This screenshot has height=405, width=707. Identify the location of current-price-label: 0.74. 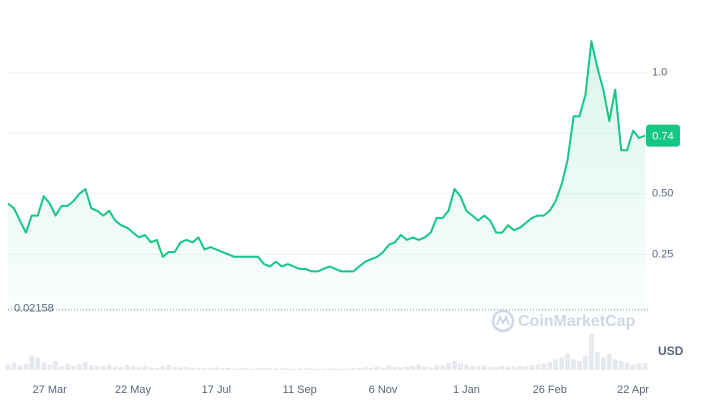
(662, 137).